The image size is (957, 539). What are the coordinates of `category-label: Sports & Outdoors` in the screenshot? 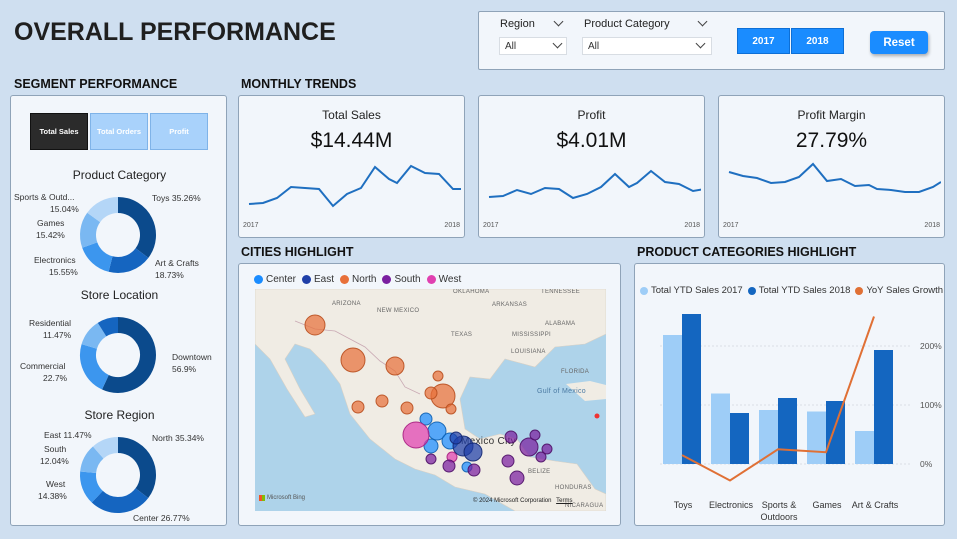 It's located at (779, 511).